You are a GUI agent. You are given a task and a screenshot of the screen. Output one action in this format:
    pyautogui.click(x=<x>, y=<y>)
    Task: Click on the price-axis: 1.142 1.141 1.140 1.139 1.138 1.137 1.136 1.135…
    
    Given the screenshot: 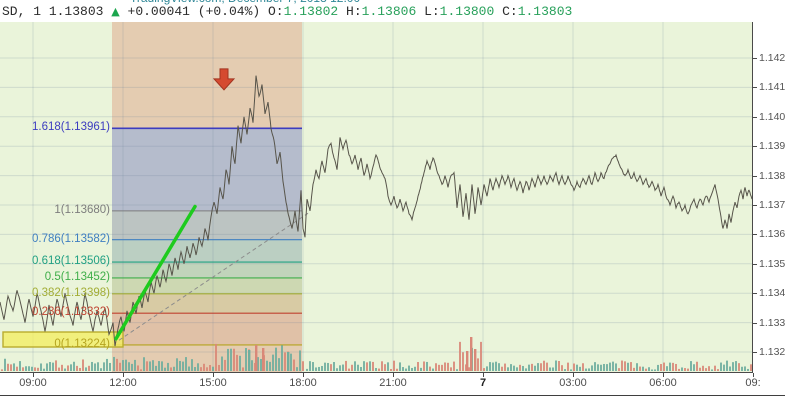 What is the action you would take?
    pyautogui.click(x=769, y=197)
    